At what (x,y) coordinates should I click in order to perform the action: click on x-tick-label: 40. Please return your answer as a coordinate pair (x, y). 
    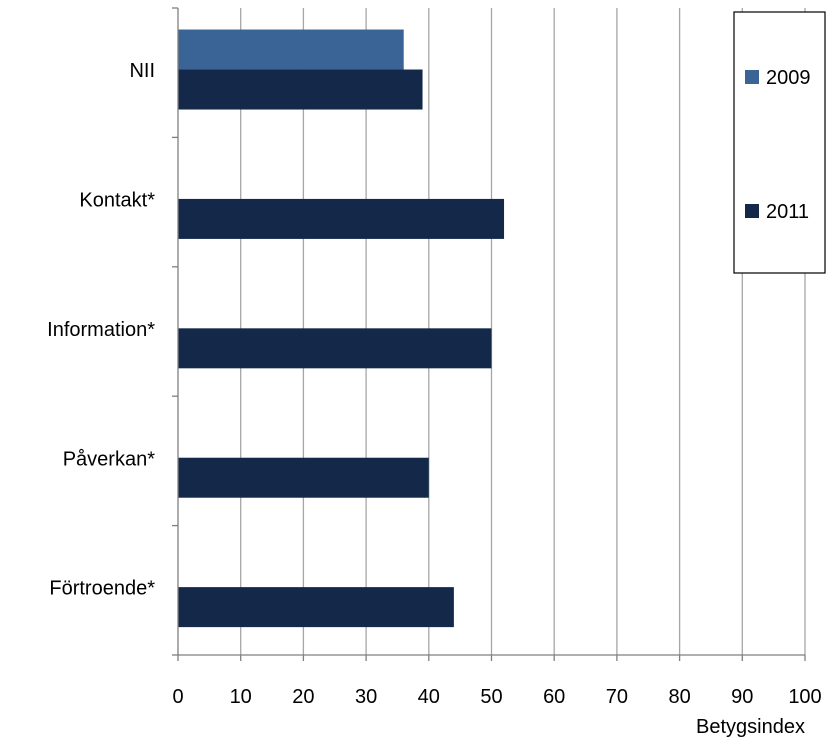
    Looking at the image, I should click on (429, 697).